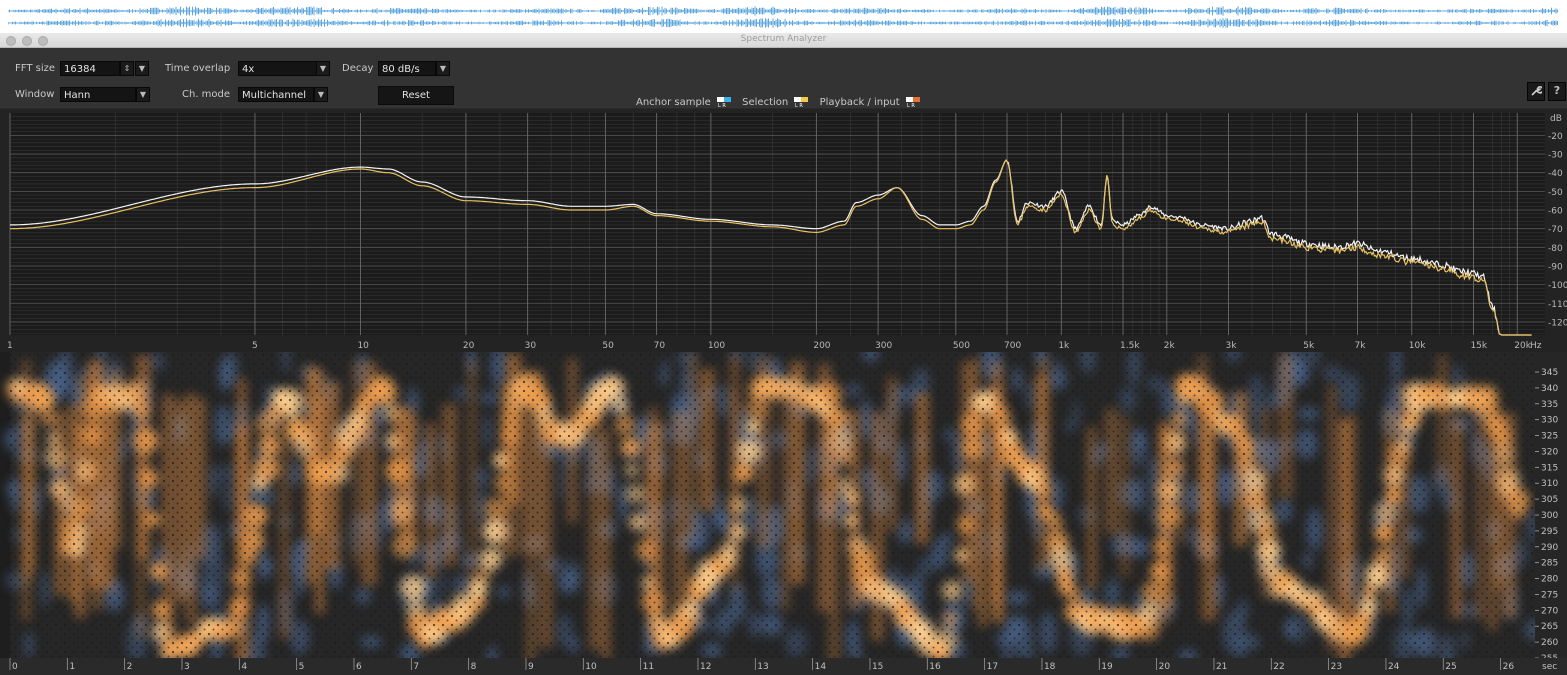 The width and height of the screenshot is (1567, 675). I want to click on y-tick-label: -90, so click(1555, 267).